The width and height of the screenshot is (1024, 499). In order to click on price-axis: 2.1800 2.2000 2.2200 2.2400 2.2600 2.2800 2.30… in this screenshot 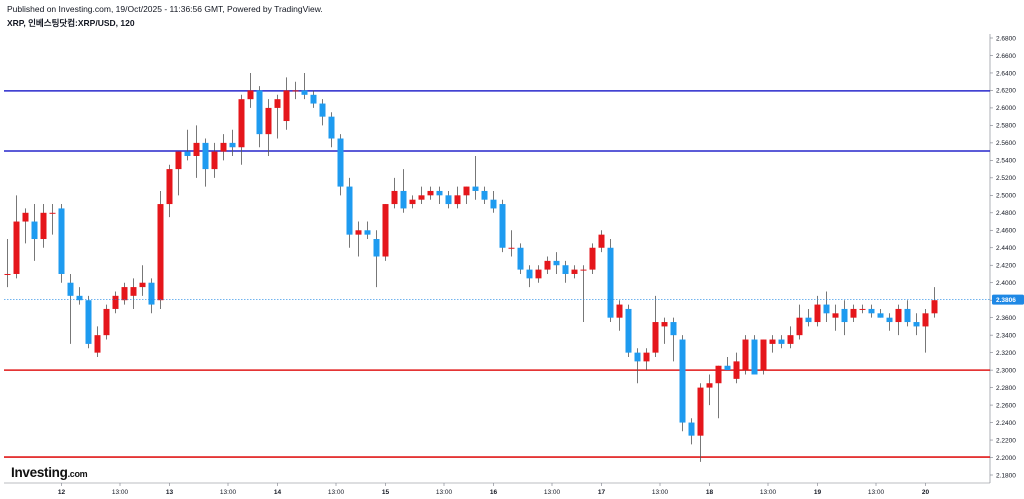, I will do `click(1003, 257)`.